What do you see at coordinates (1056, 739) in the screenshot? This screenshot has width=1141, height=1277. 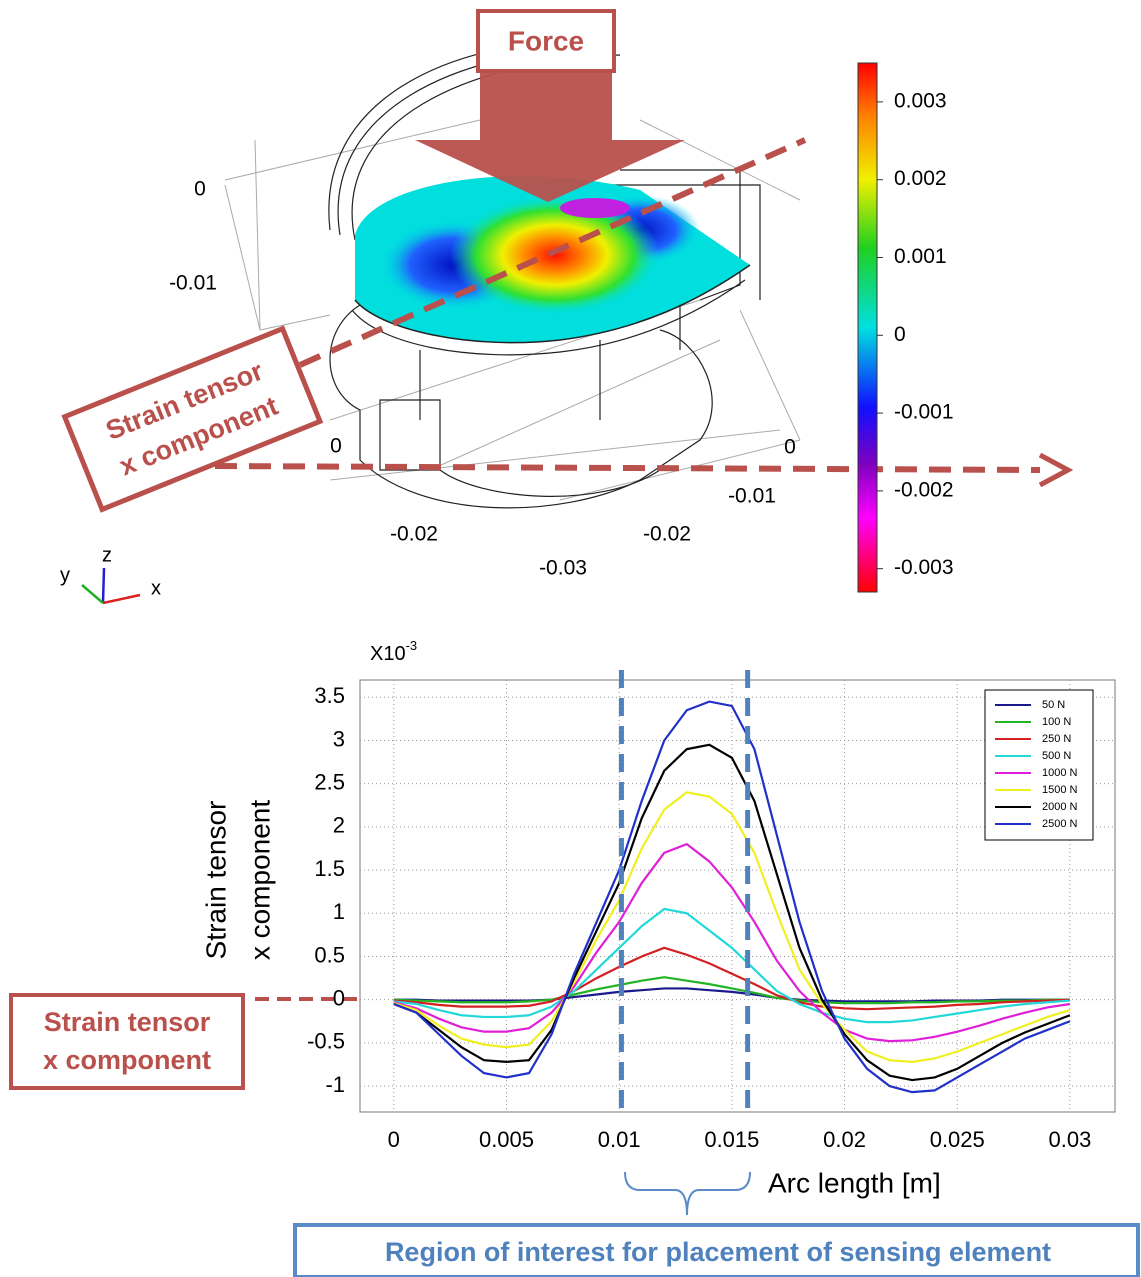 I see `legend-label: 250 N` at bounding box center [1056, 739].